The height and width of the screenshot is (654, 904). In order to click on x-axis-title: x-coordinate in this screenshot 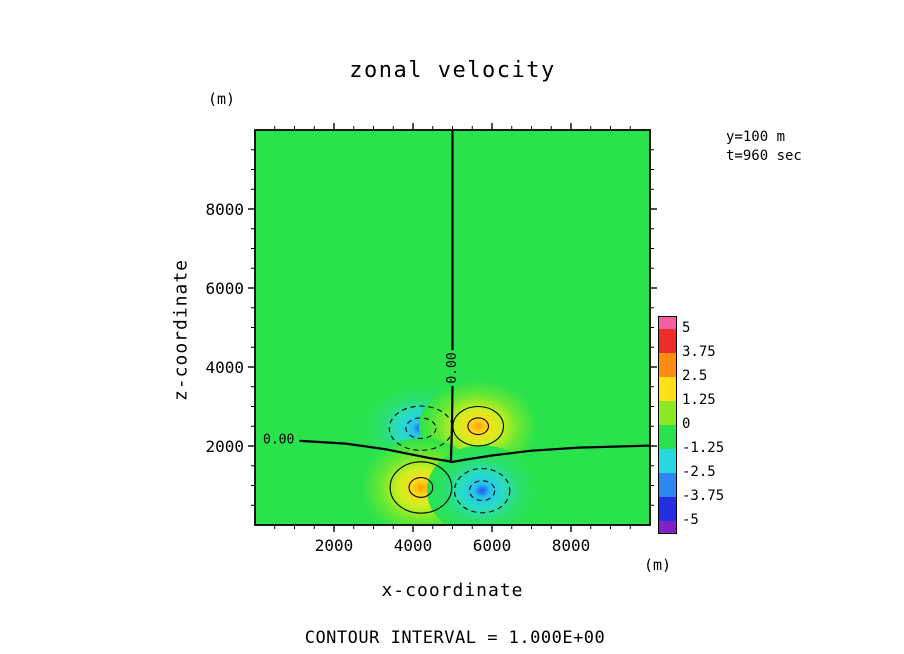, I will do `click(452, 590)`.